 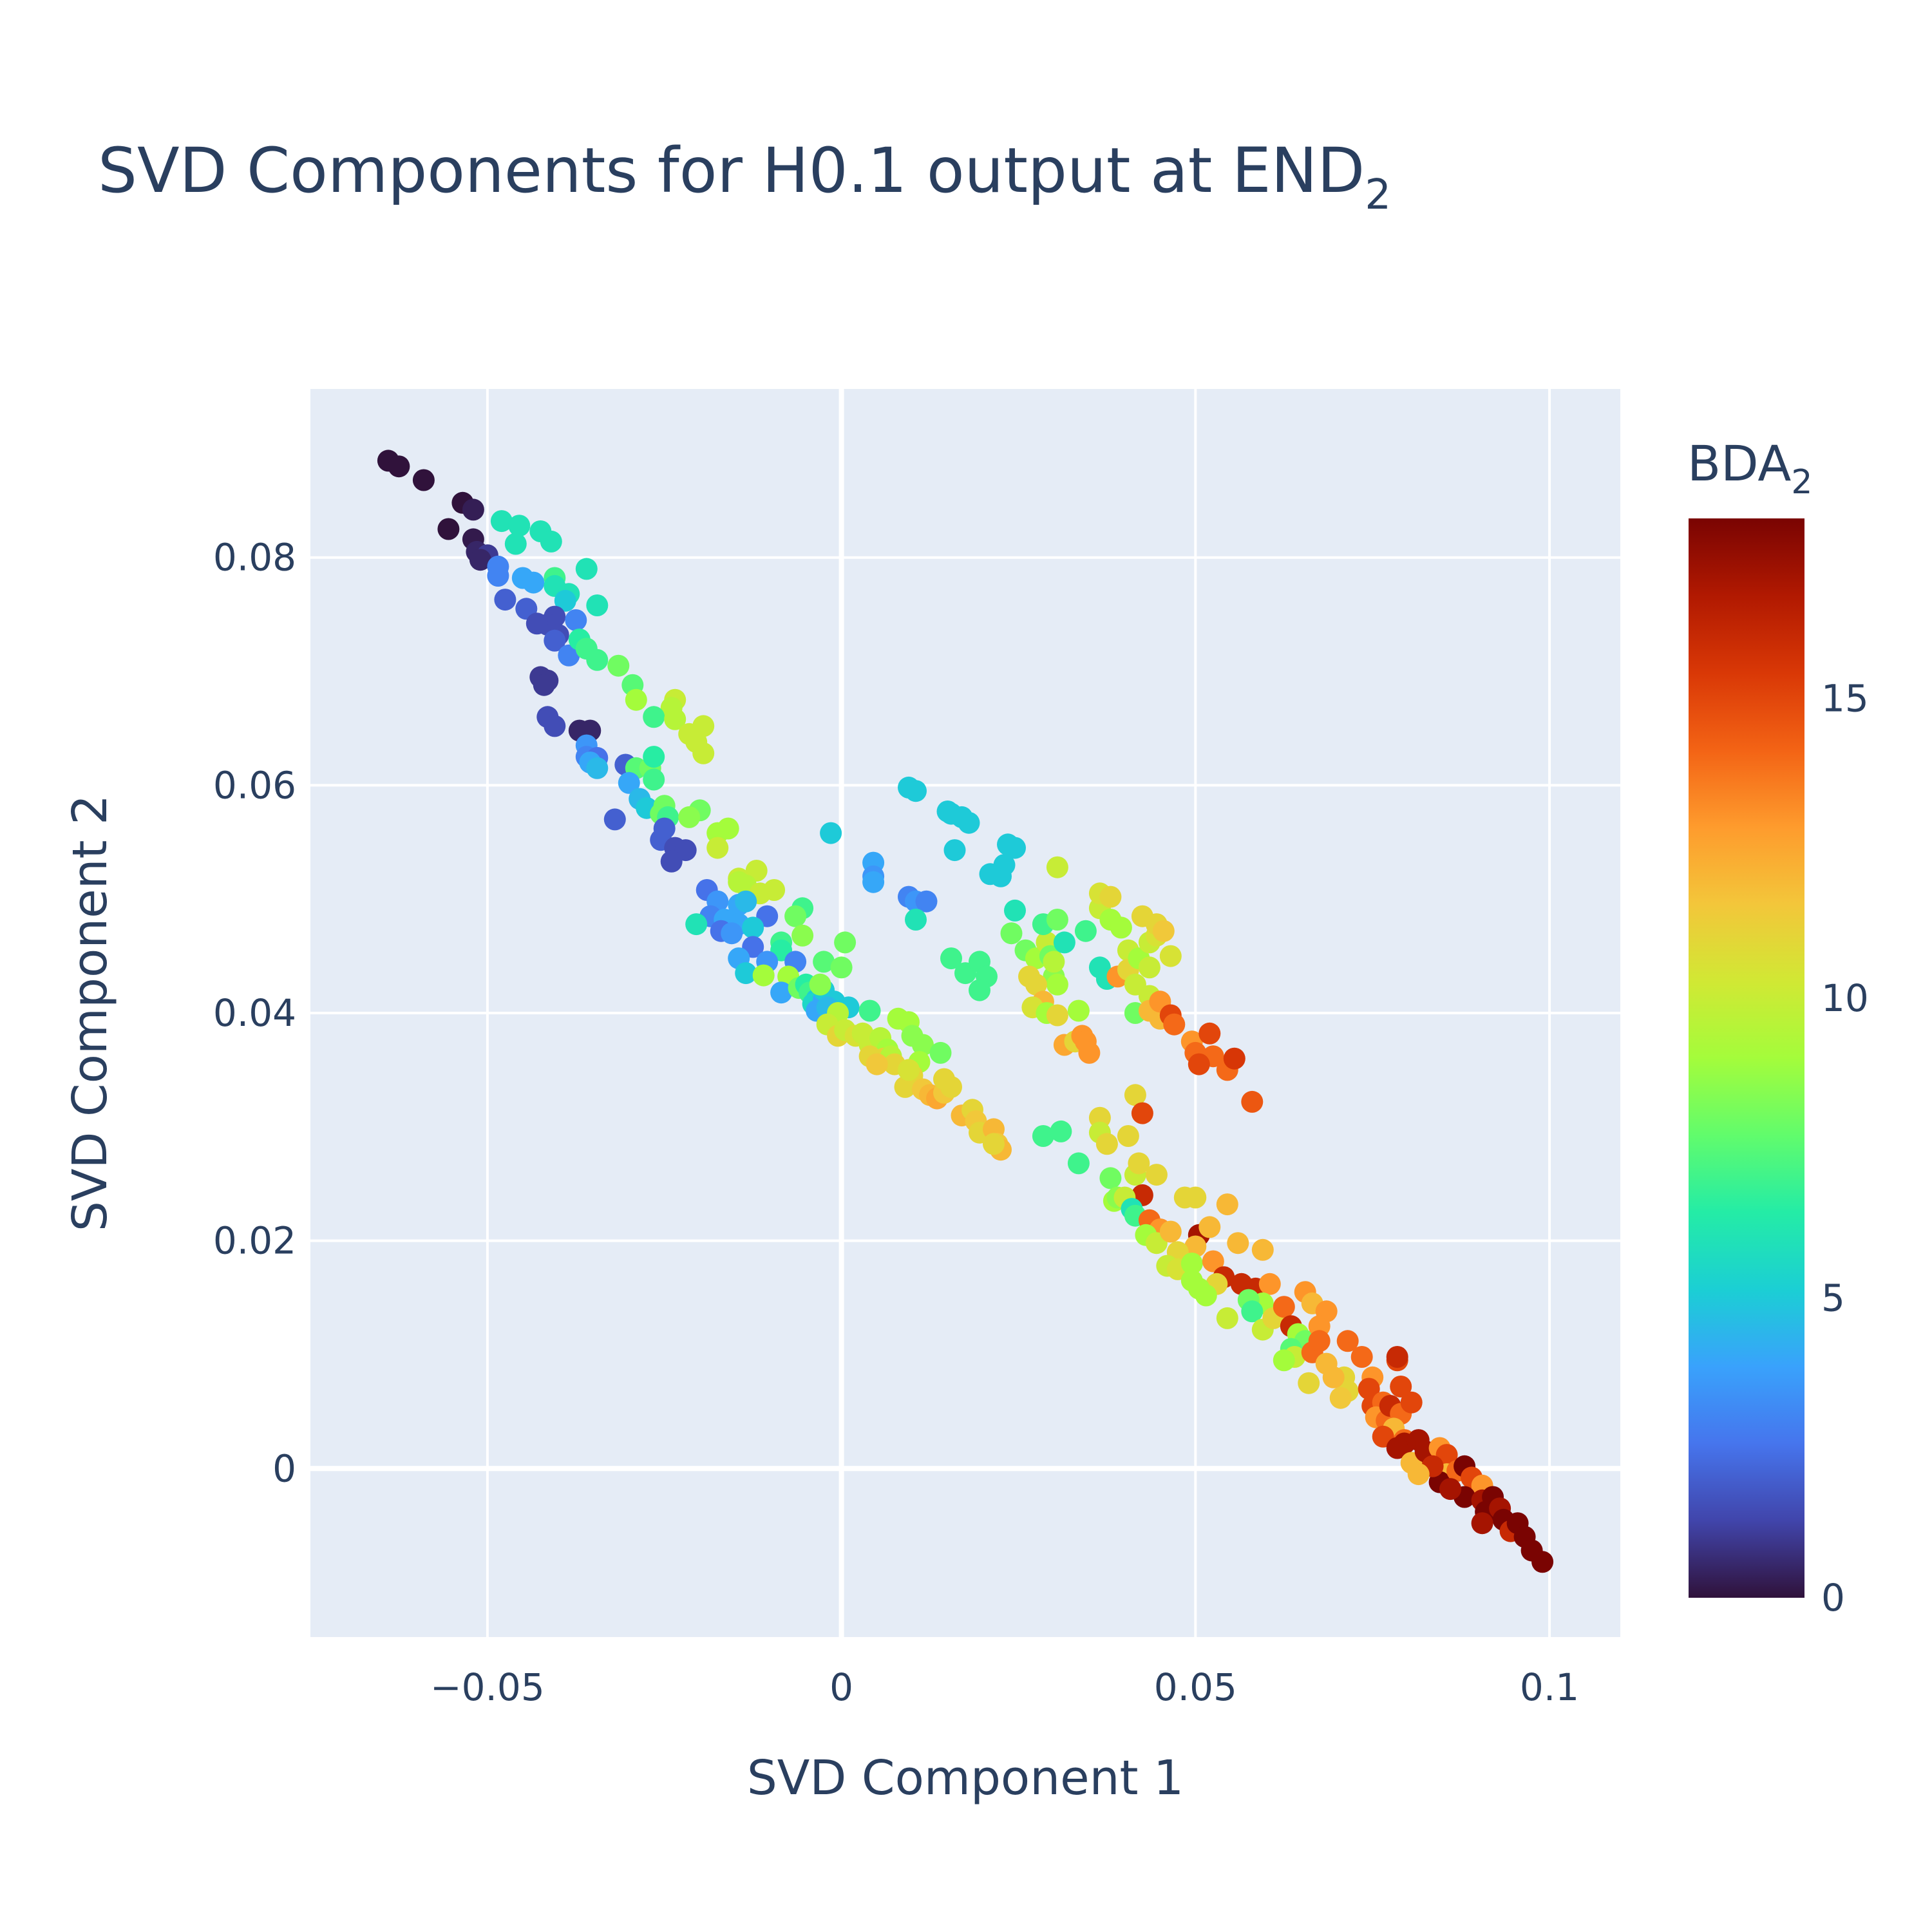 What do you see at coordinates (1746, 1058) in the screenshot?
I see `colorbar` at bounding box center [1746, 1058].